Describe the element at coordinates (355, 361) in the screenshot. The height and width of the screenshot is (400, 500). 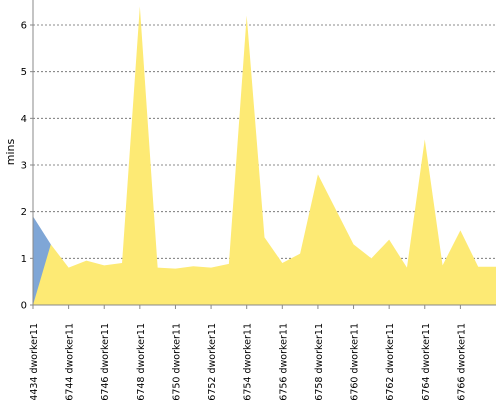
I see `x-tick-label: #6760 dworker11` at that location.